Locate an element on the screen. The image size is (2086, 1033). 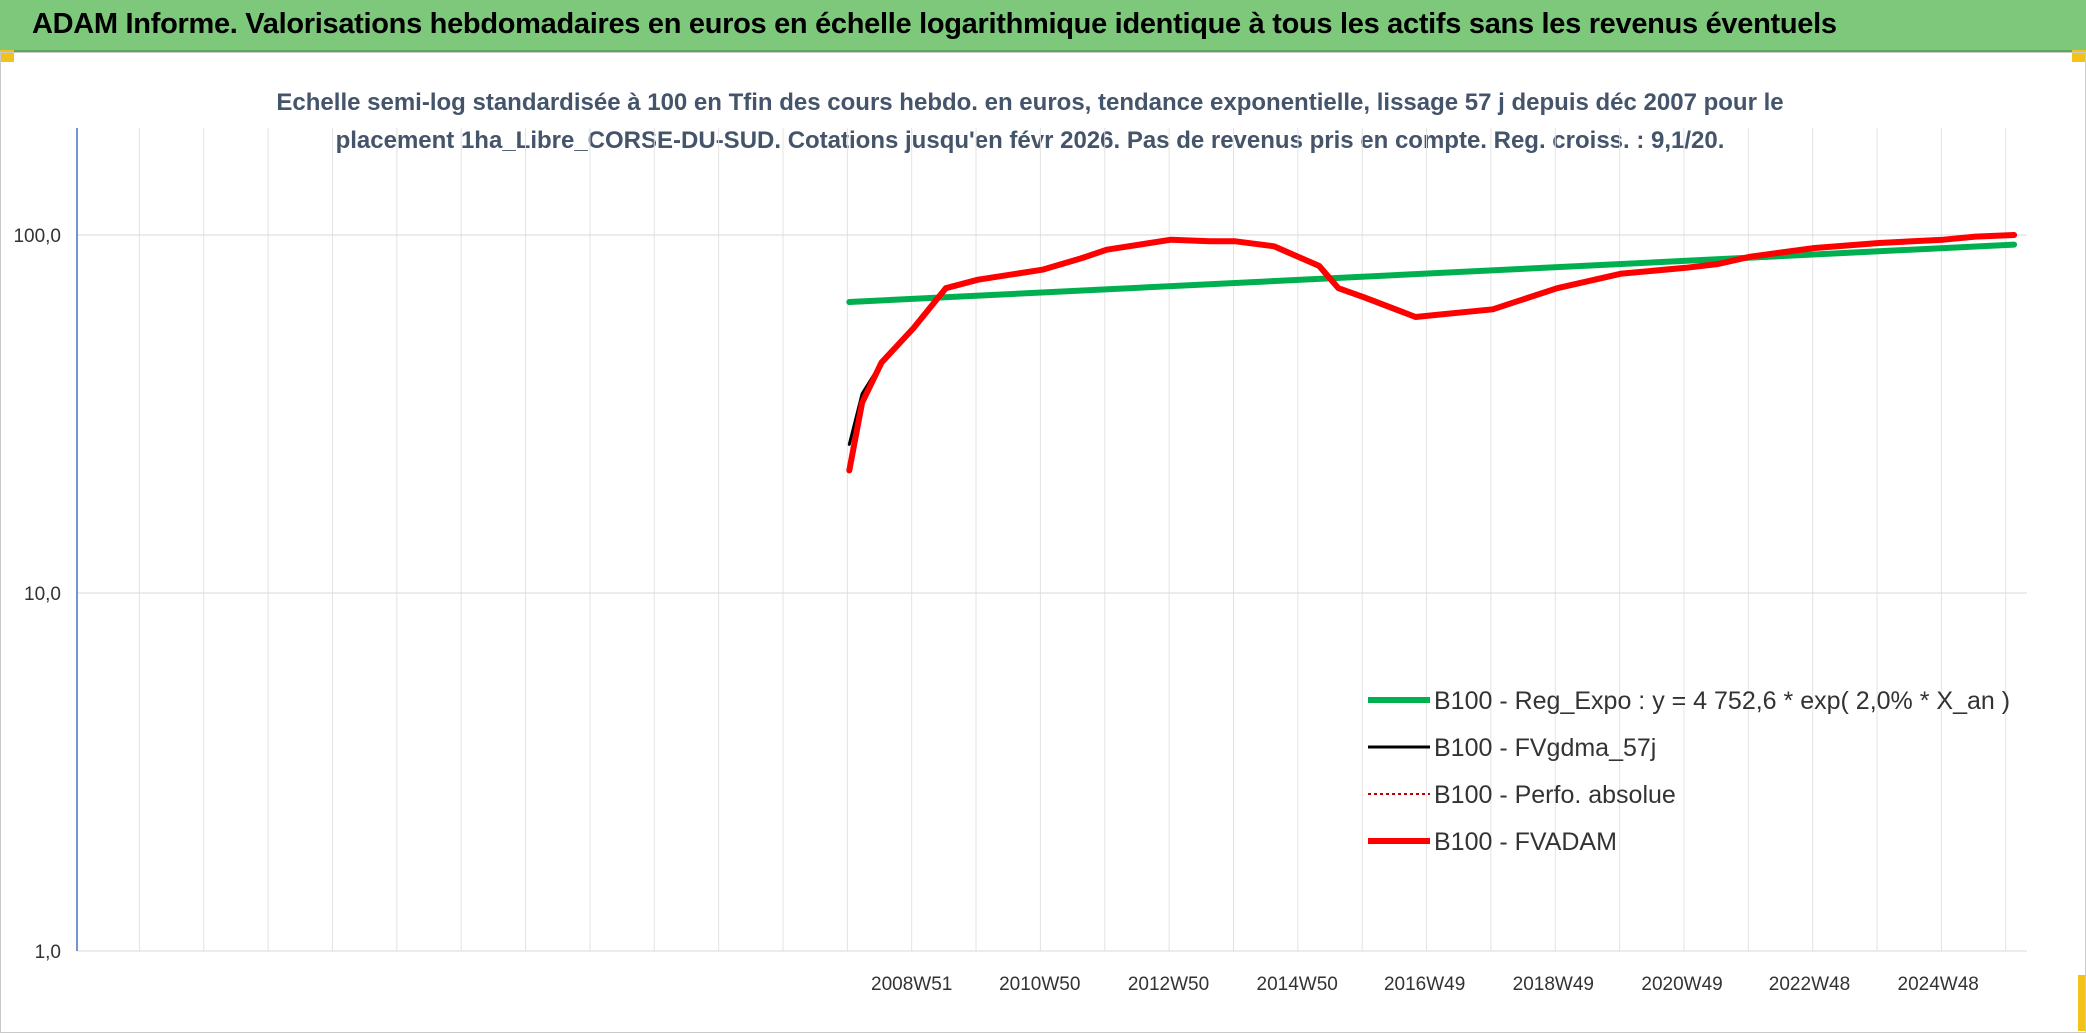
x-tick-label: 2024W48 is located at coordinates (1938, 984).